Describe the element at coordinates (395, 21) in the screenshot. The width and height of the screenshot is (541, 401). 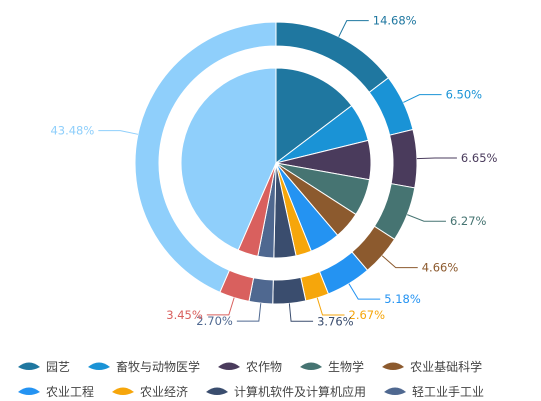
I see `slice-label-0: 14.68%` at that location.